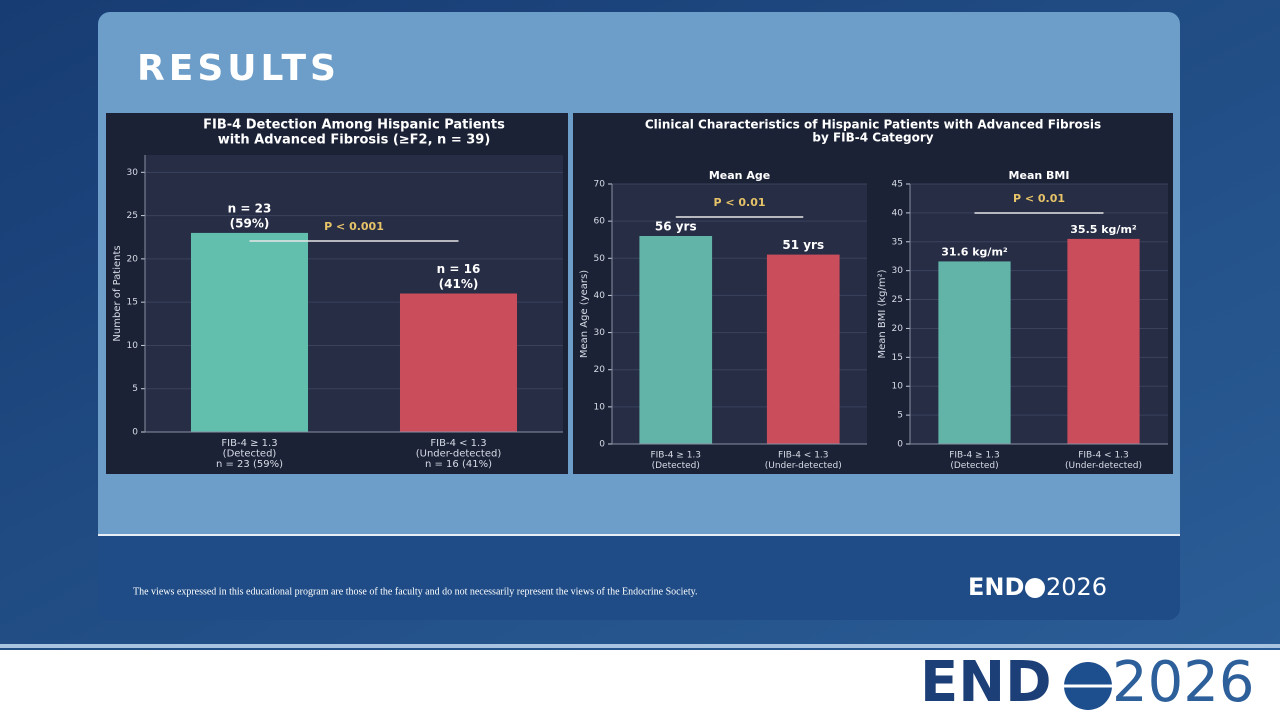  I want to click on chart-title: Mean BMI, so click(1039, 175).